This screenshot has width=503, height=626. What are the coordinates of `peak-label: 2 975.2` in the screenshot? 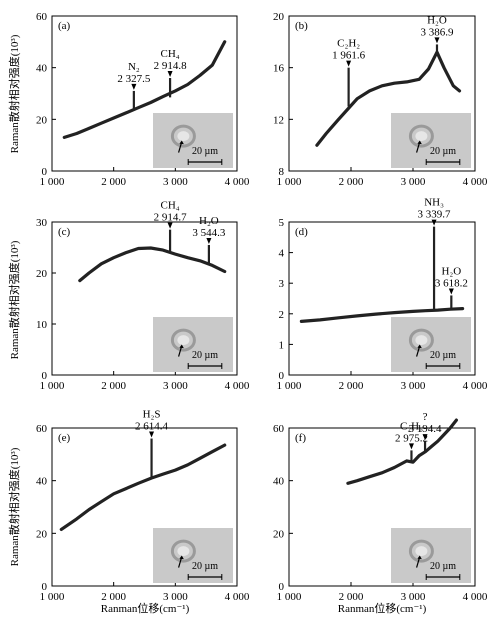 It's located at (411, 438).